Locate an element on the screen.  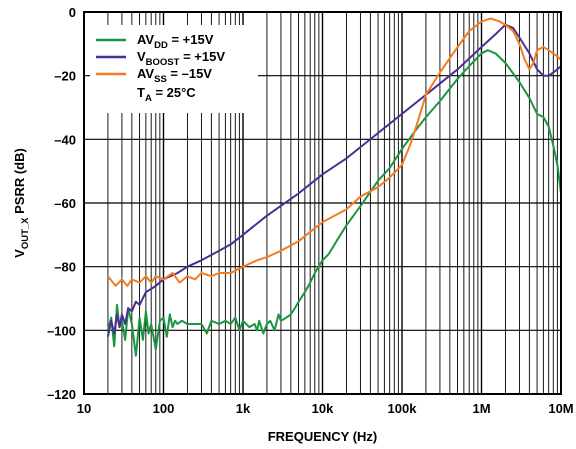
x-axis-title: FREQUENCY (Hz) is located at coordinates (323, 436).